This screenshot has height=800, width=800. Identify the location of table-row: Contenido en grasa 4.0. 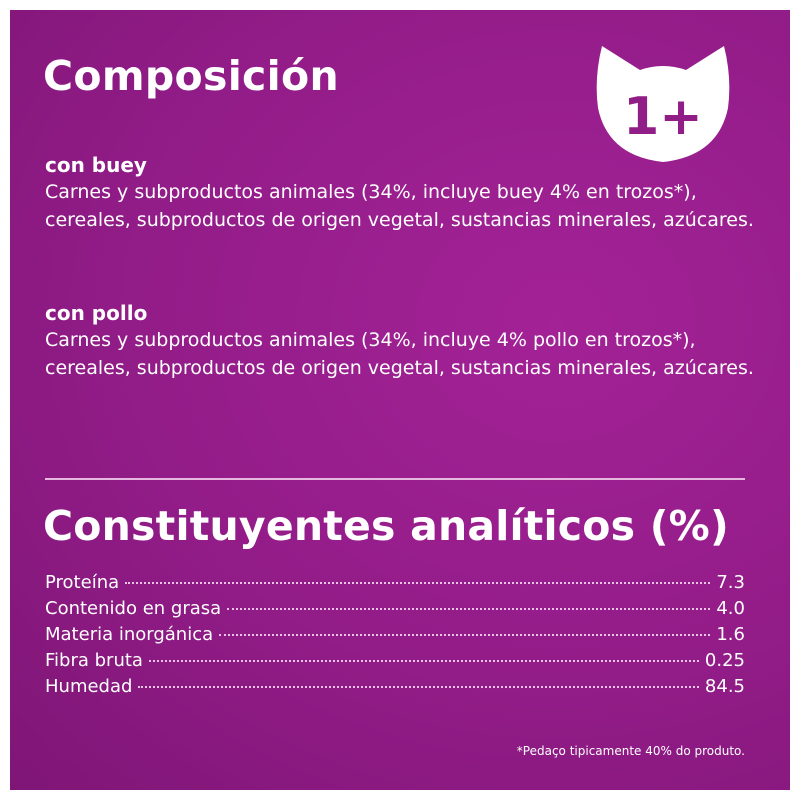
(395, 611).